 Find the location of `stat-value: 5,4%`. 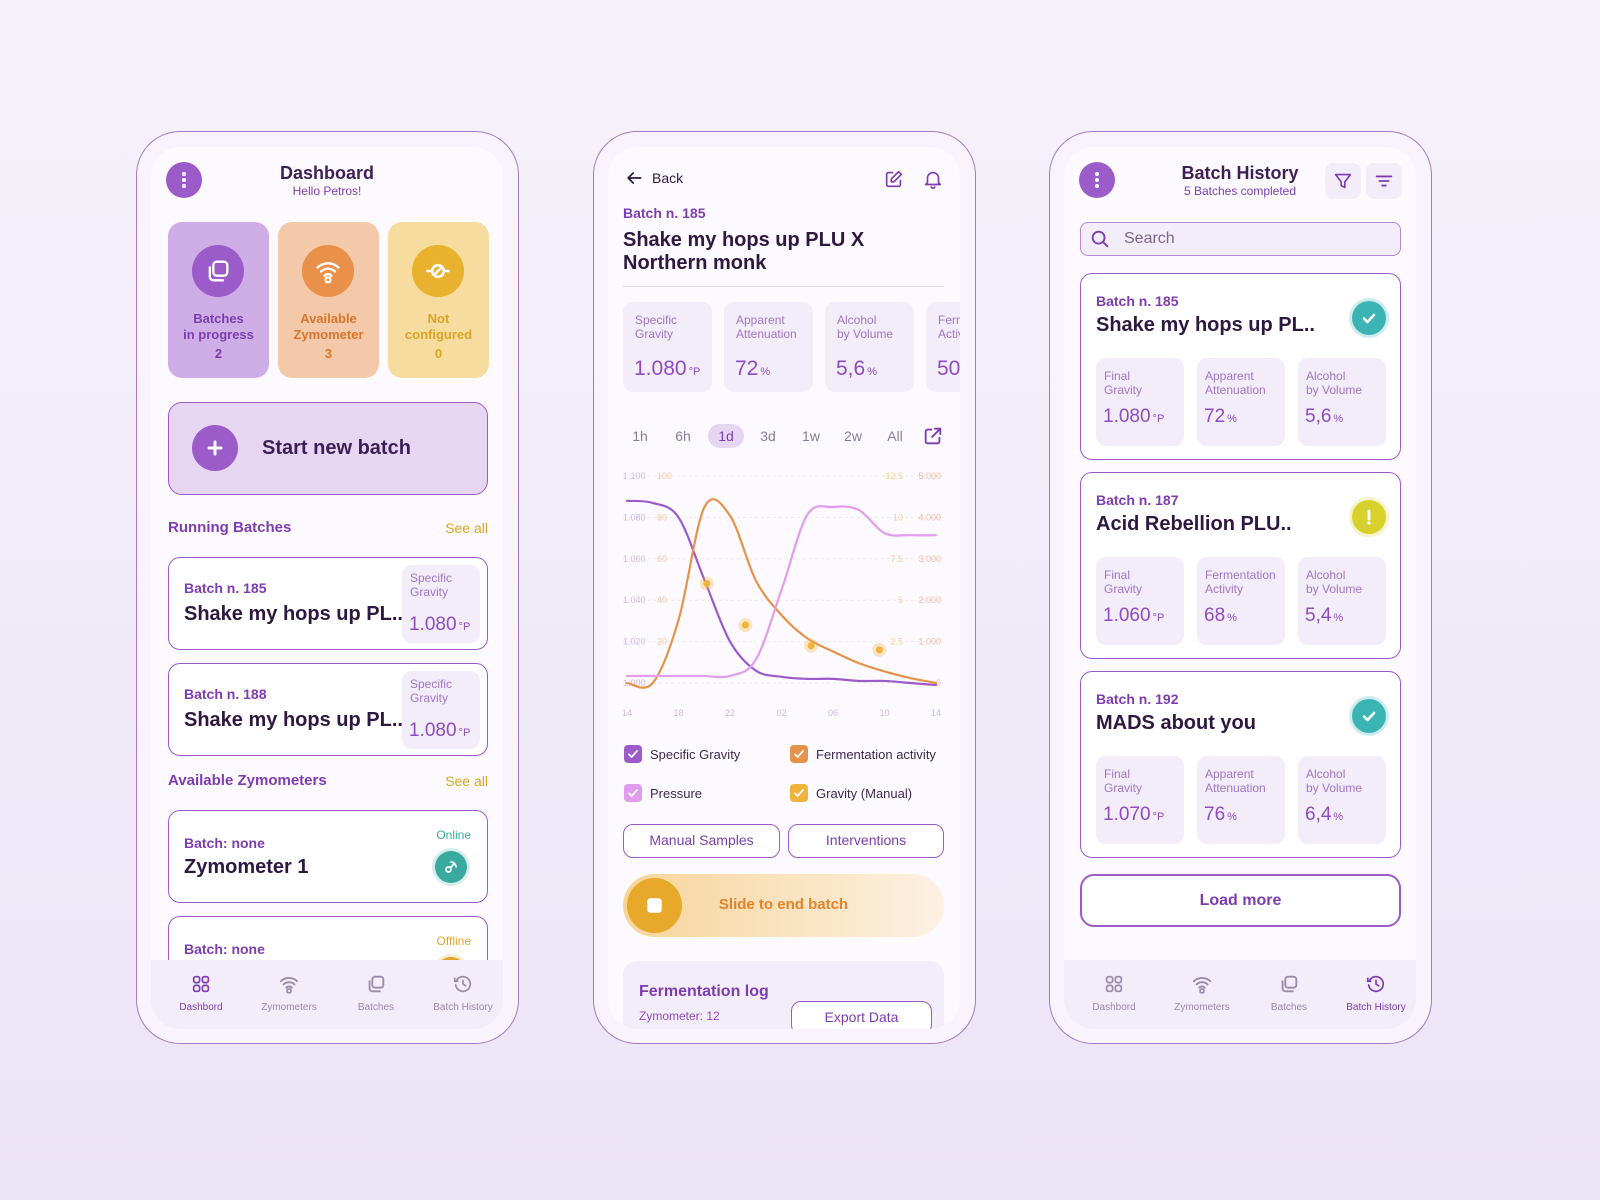

stat-value: 5,4% is located at coordinates (1324, 616).